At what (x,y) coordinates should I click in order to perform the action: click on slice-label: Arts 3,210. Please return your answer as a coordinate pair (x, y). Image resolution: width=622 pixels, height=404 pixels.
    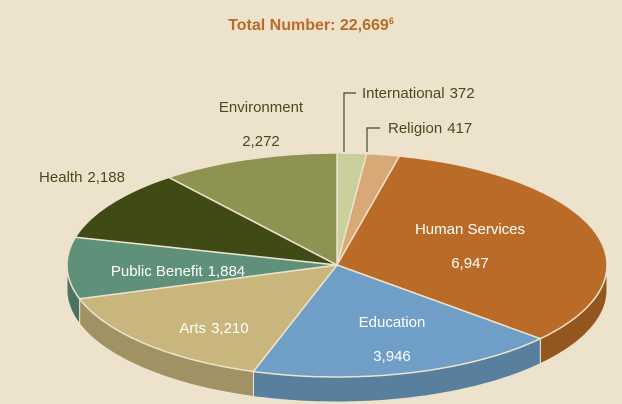
    Looking at the image, I should click on (213, 328).